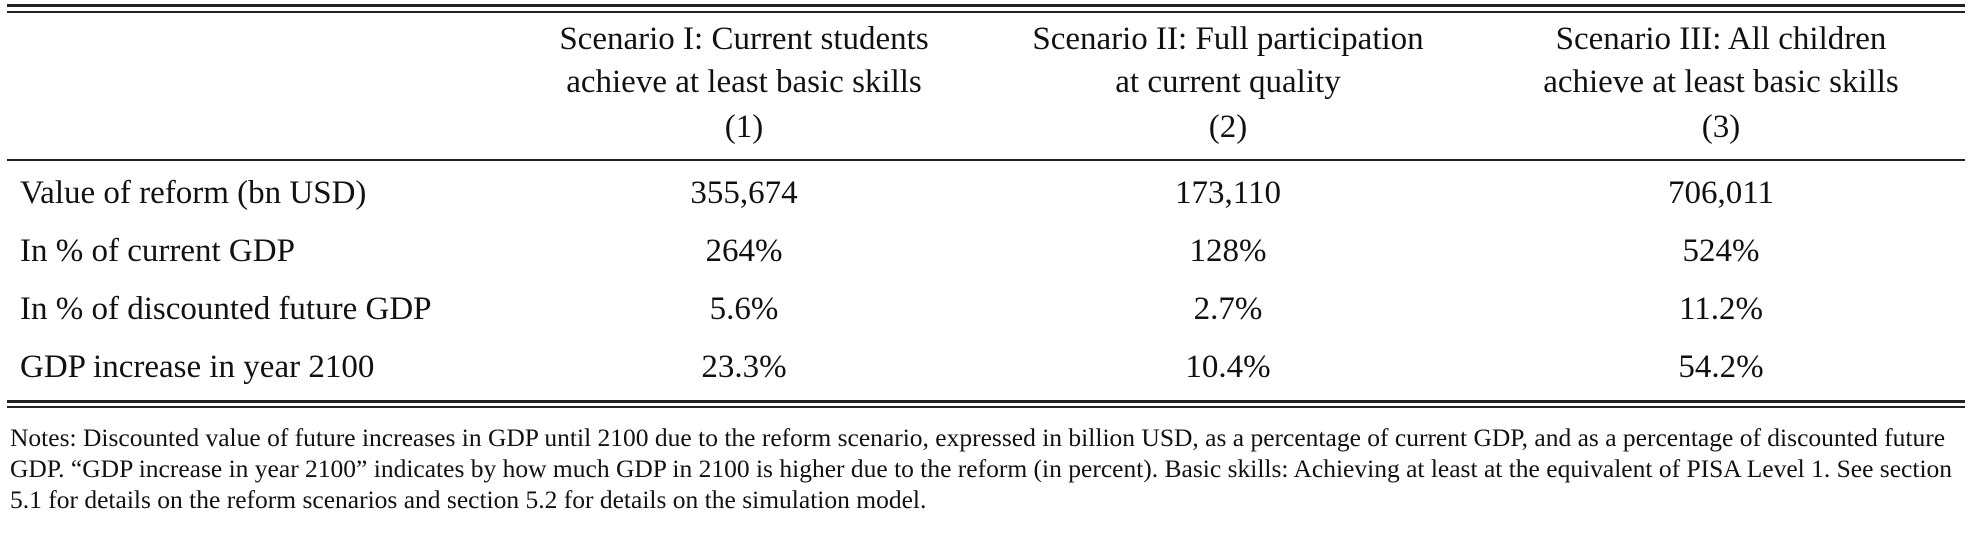  What do you see at coordinates (1721, 39) in the screenshot?
I see `column-title-line1: Scenario III: All children` at bounding box center [1721, 39].